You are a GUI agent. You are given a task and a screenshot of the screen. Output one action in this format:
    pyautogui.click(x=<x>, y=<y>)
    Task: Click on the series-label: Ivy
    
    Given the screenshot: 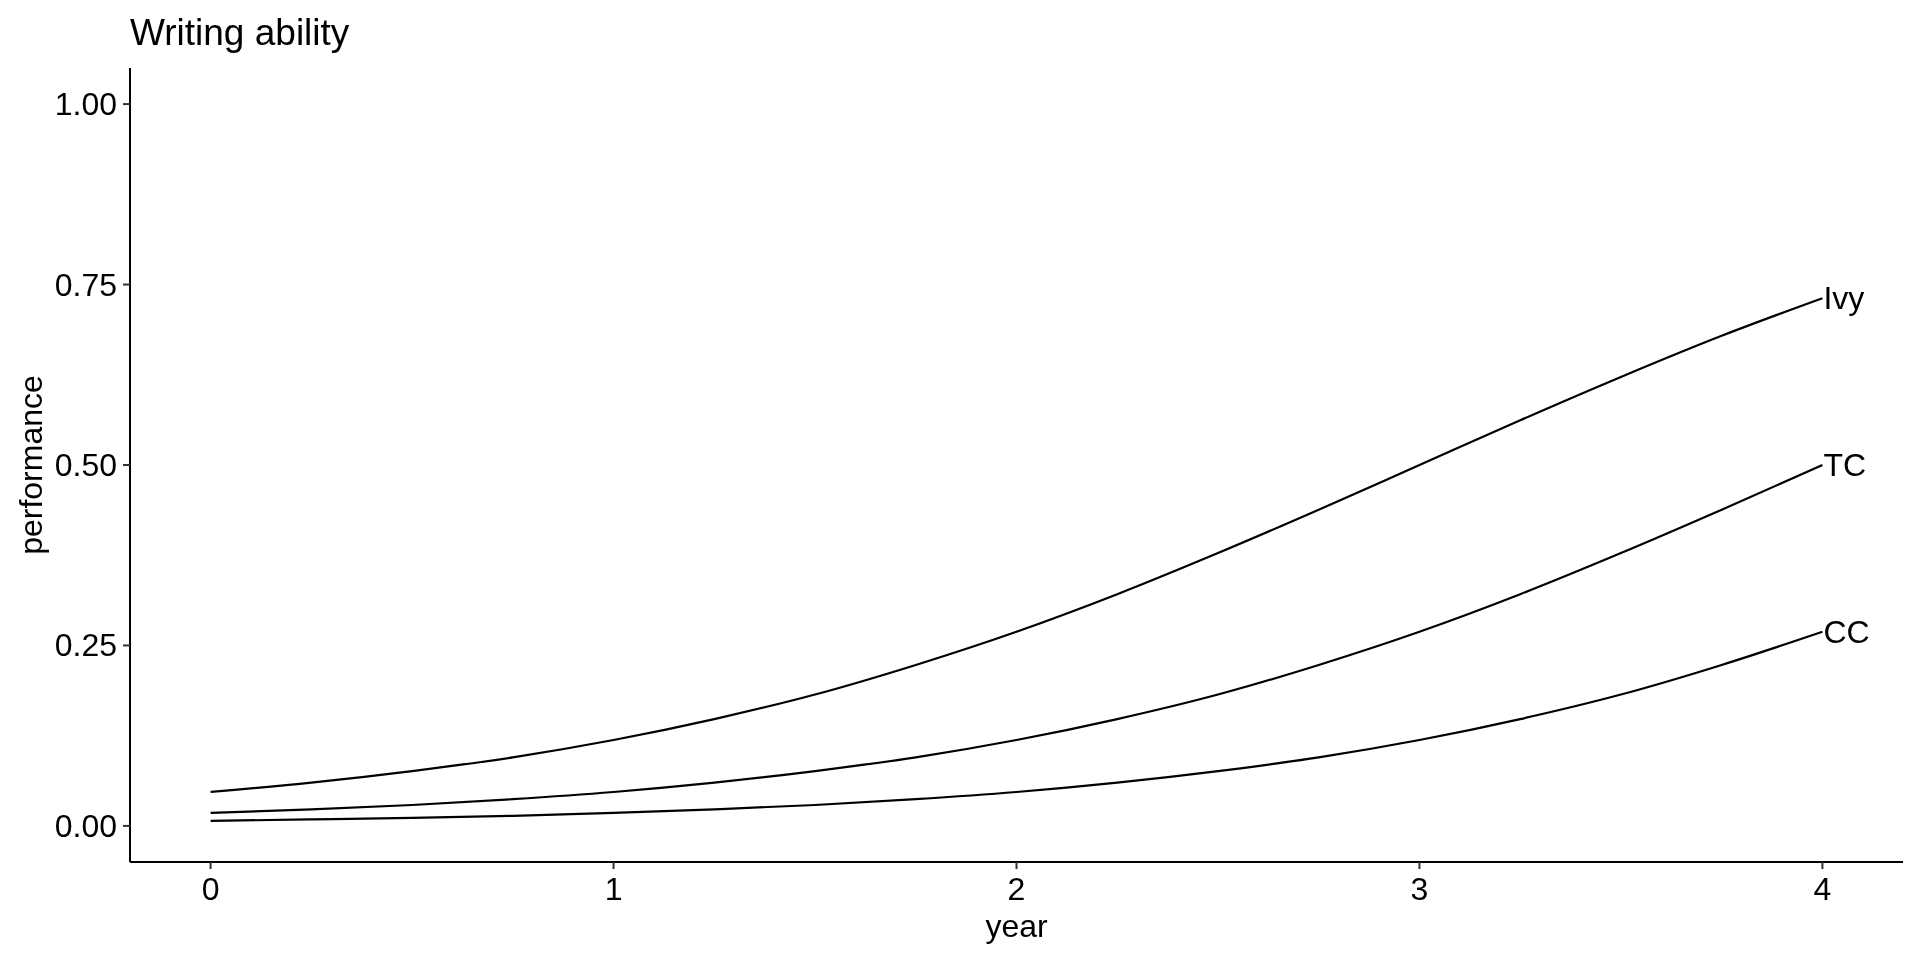 What is the action you would take?
    pyautogui.click(x=1844, y=298)
    